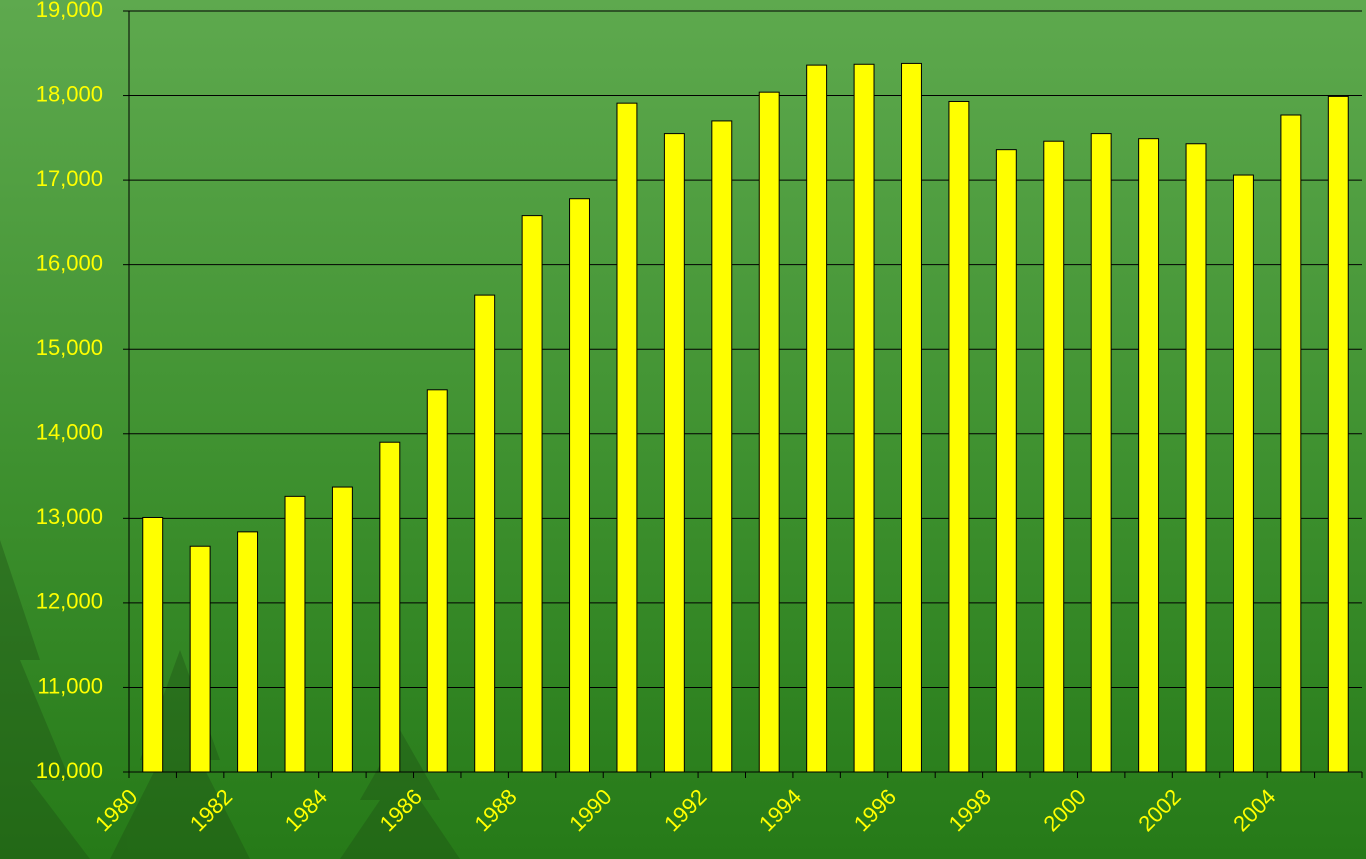 This screenshot has height=859, width=1366. Describe the element at coordinates (230, 699) in the screenshot. I see `tree-decoration` at that location.